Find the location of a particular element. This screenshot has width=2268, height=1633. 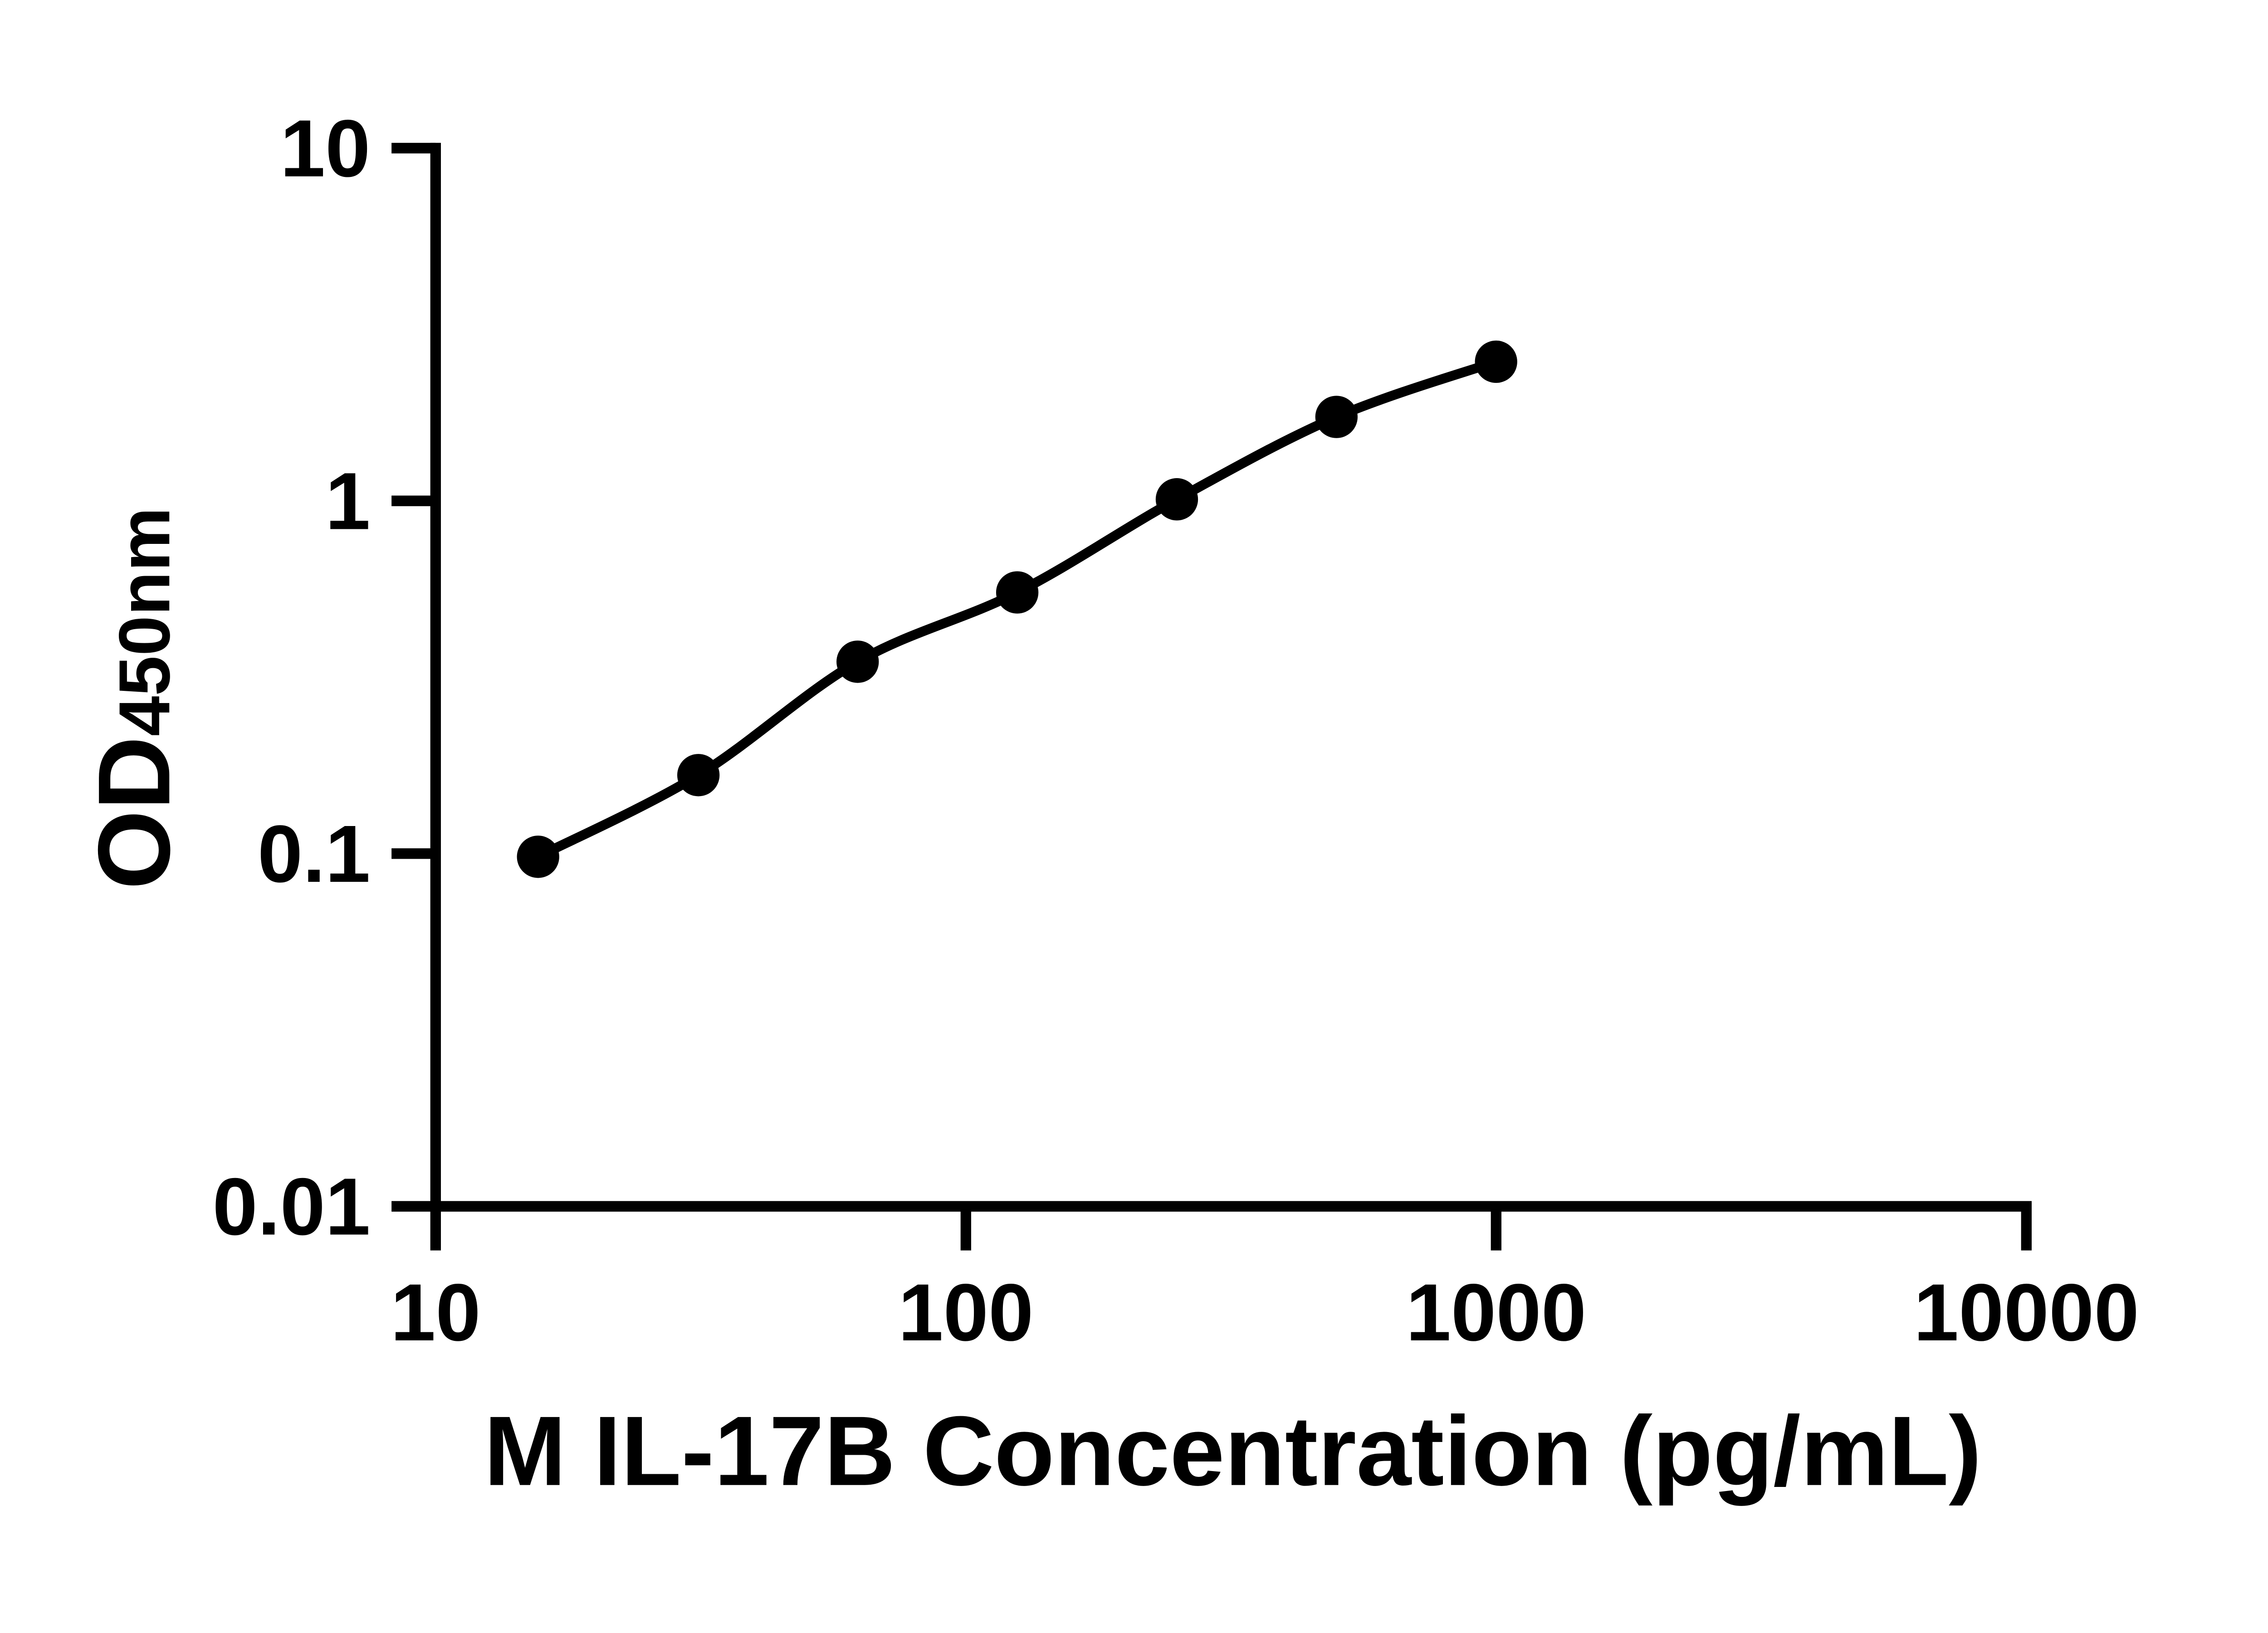

y-tick-label: 0.01 is located at coordinates (291, 1206).